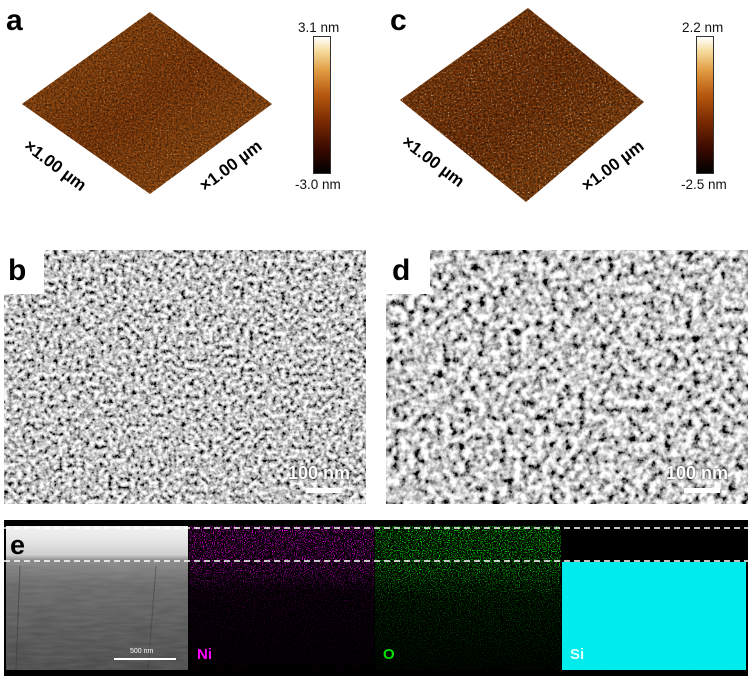 The height and width of the screenshot is (681, 752). What do you see at coordinates (703, 27) in the screenshot?
I see `color-scale-max-c: 2.2 nm` at bounding box center [703, 27].